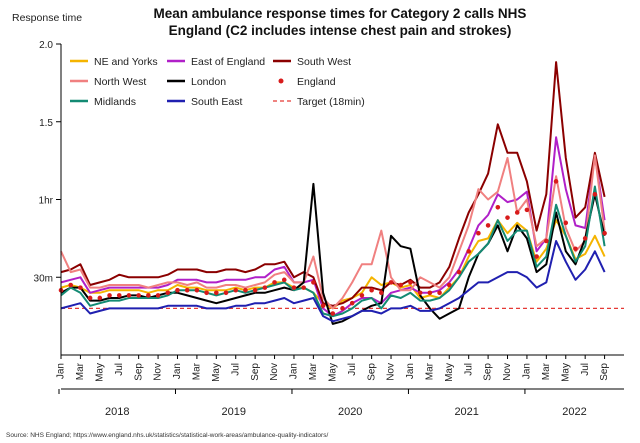 This screenshot has width=640, height=443. What do you see at coordinates (47, 162) in the screenshot?
I see `y-axis: 30m 1hr 1.5 2.0` at bounding box center [47, 162].